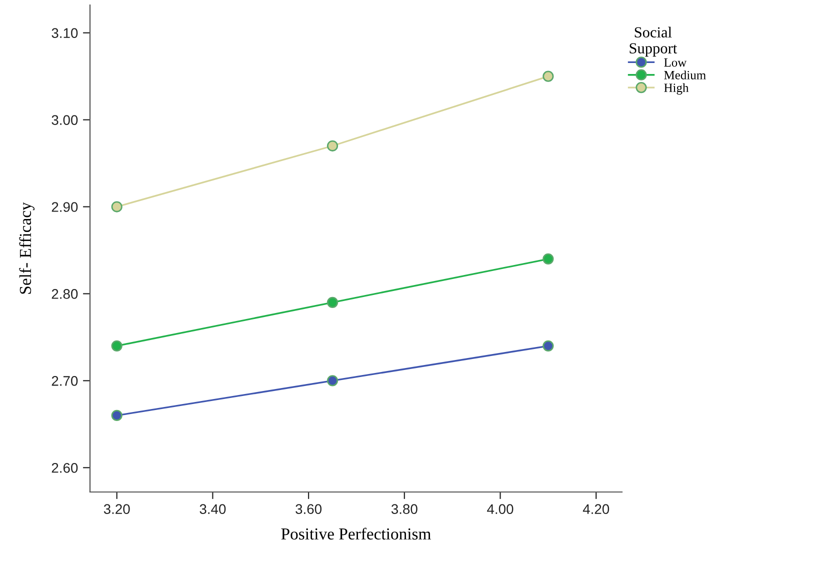 The width and height of the screenshot is (828, 584). I want to click on y-tick-label: 2.60, so click(65, 467).